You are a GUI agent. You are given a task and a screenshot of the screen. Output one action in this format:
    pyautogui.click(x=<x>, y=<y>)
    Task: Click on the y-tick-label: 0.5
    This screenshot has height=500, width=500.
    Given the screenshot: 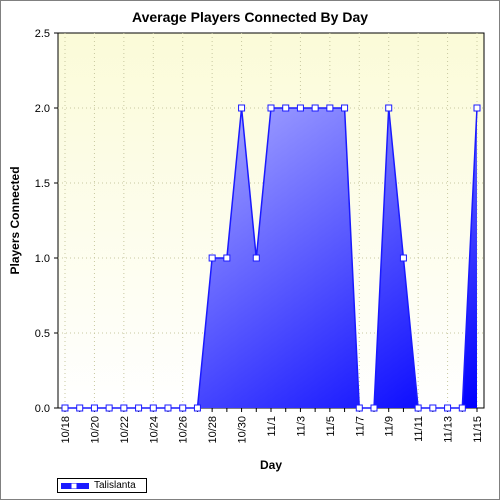 What is the action you would take?
    pyautogui.click(x=42, y=334)
    